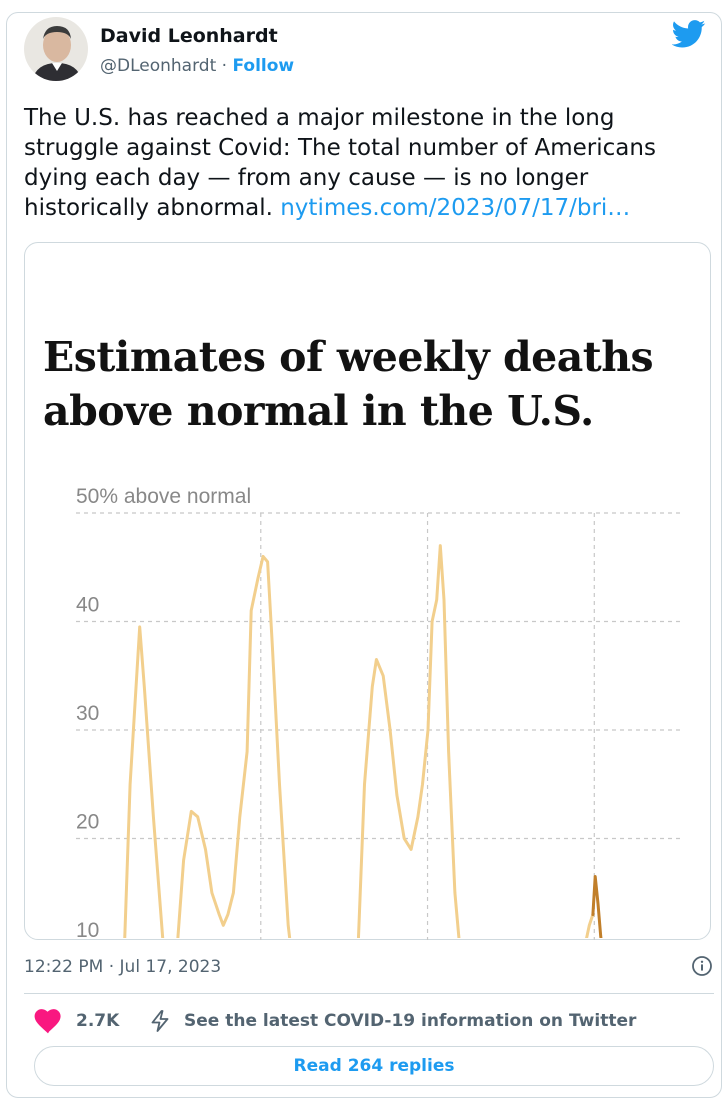 This screenshot has width=725, height=1102. What do you see at coordinates (158, 66) in the screenshot?
I see `author-handle: @DLeonhardt` at bounding box center [158, 66].